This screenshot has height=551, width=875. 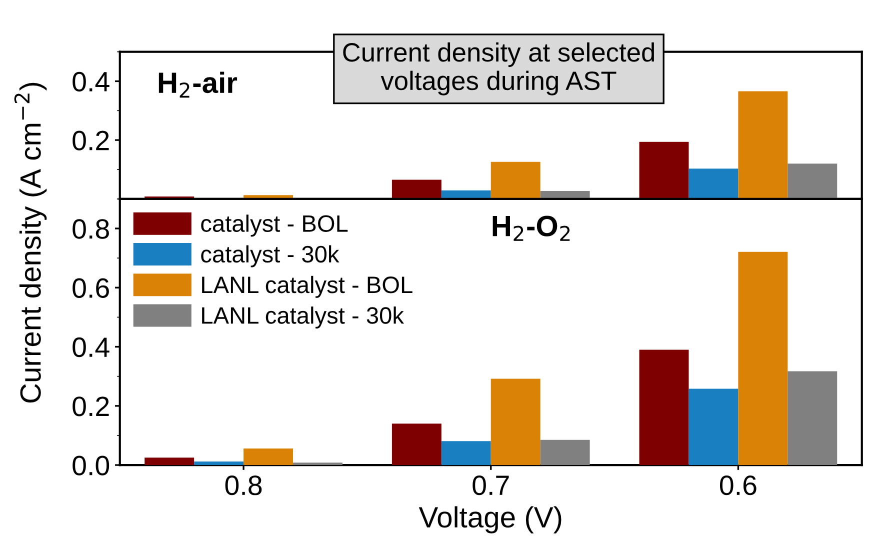 I want to click on legend-label: catalyst - 30k, so click(x=270, y=256).